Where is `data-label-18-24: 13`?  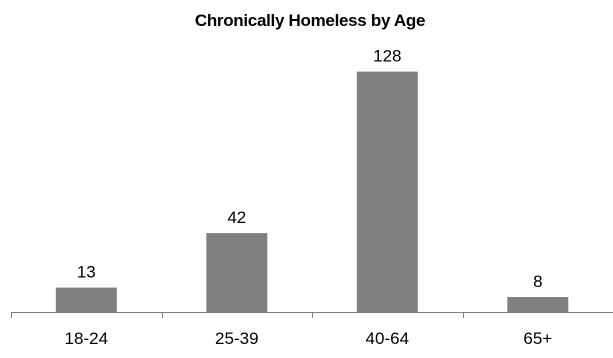 data-label-18-24: 13 is located at coordinates (86, 272).